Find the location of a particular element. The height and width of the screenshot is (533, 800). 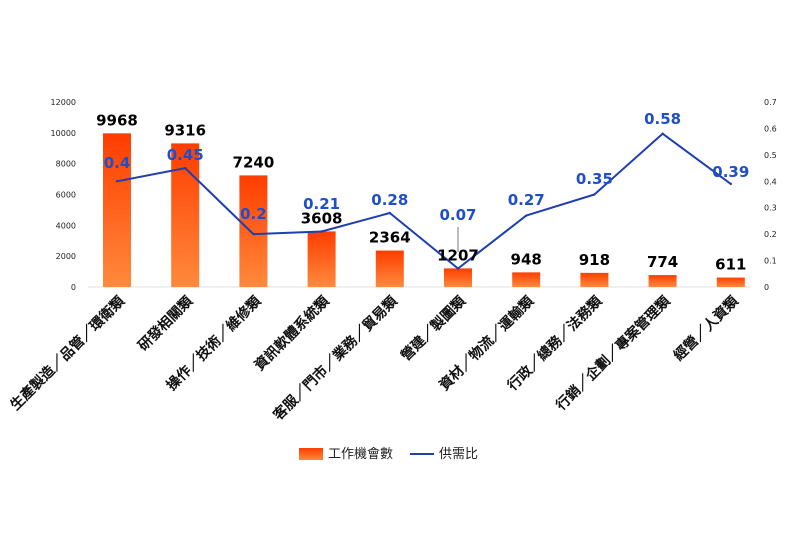

legend: 工作機會數 供需比 is located at coordinates (388, 454).